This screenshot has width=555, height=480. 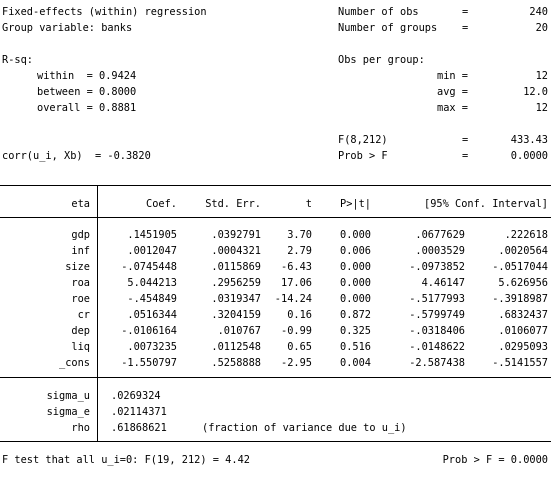 I want to click on se-value: .3204159, so click(x=236, y=315).